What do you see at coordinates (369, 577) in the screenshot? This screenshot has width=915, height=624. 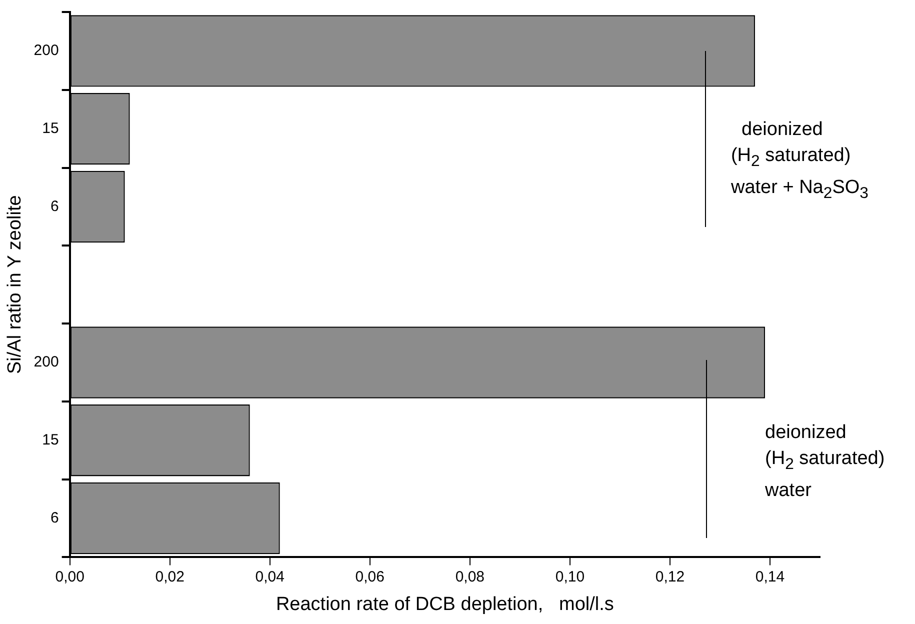 I see `x-tick-label: 0,06` at bounding box center [369, 577].